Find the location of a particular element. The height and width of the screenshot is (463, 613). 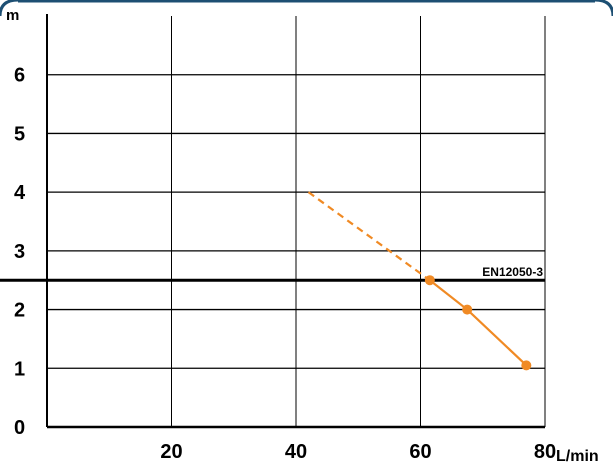

y-tick-labels: 0 1 2 3 4 5 6 is located at coordinates (20, 252).